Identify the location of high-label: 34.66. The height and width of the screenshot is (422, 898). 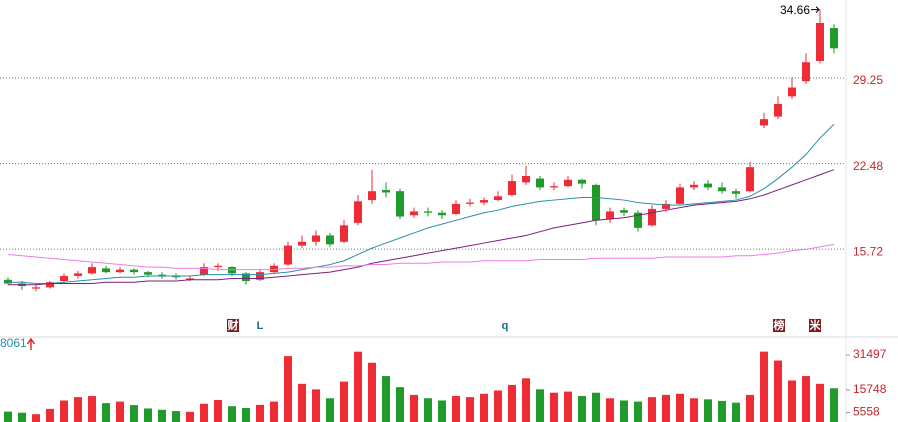
(795, 10).